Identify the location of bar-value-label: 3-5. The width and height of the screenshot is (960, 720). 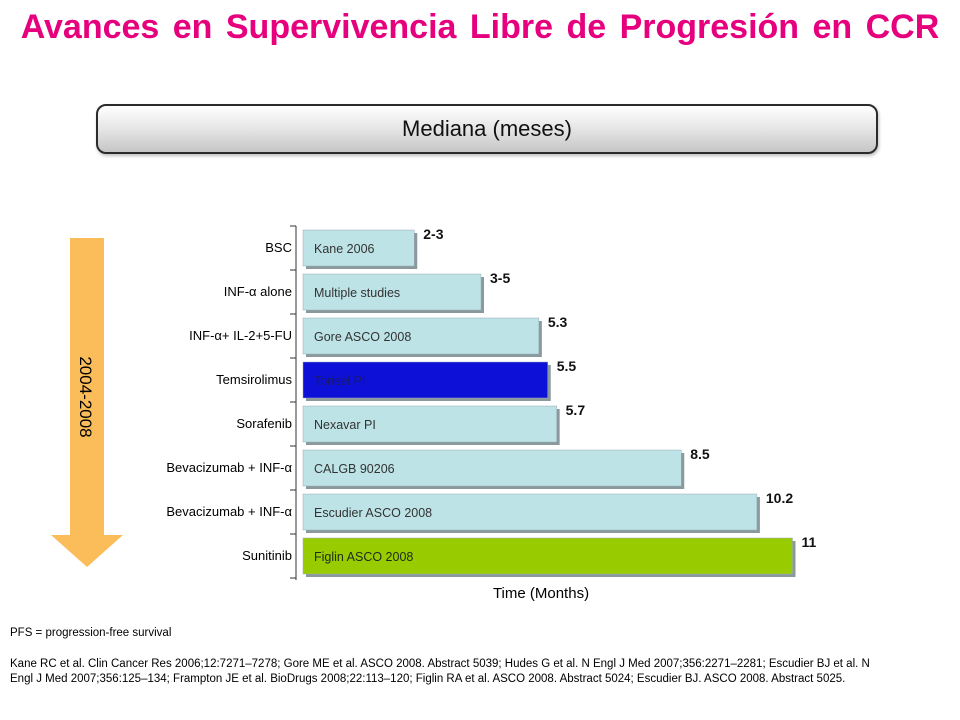
(500, 278).